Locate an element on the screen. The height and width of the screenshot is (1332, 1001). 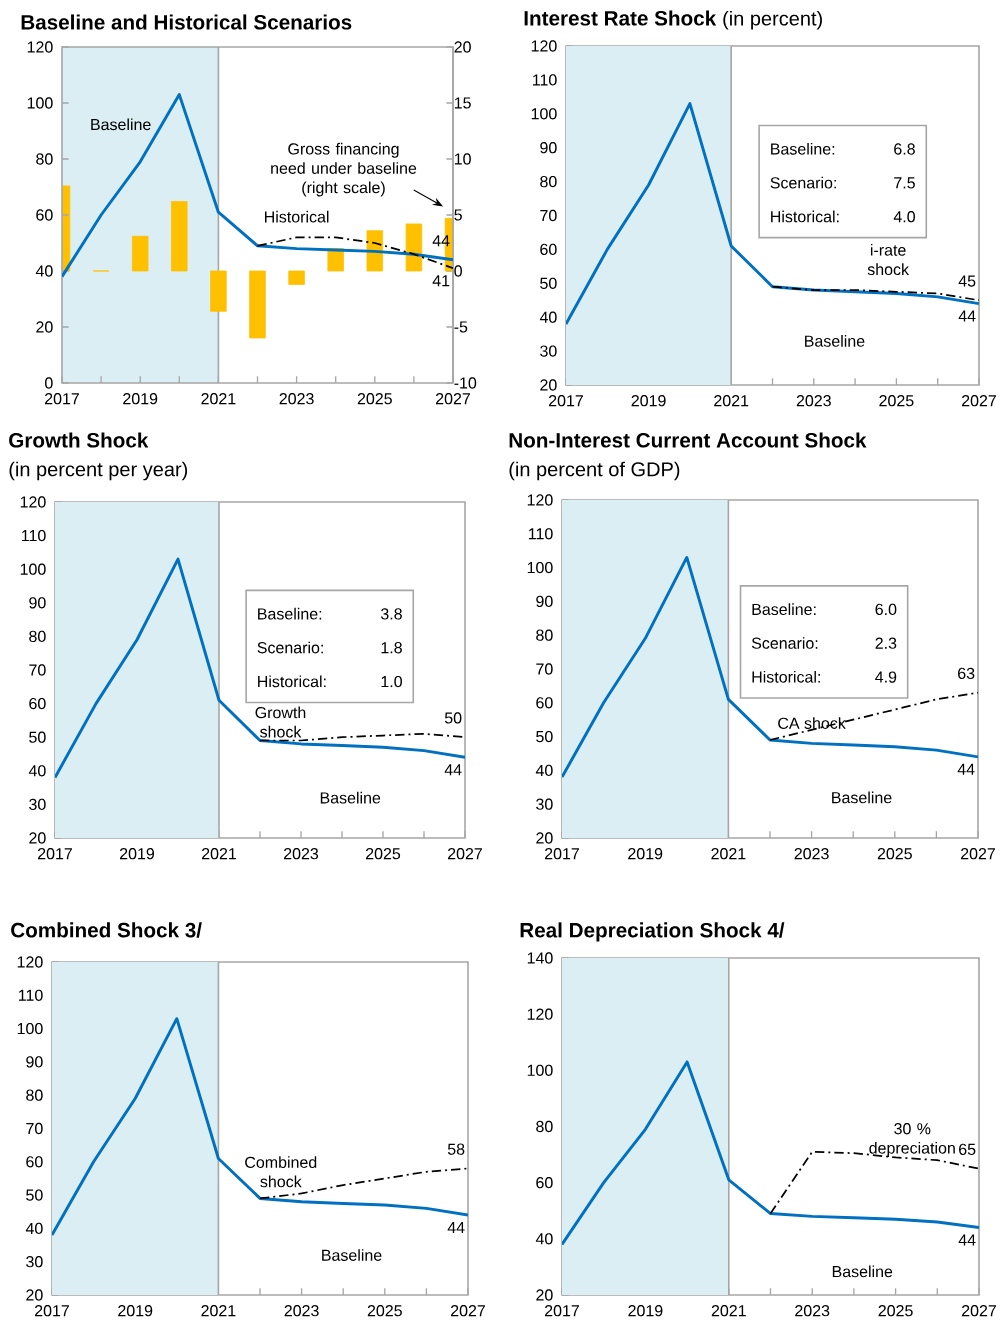
y2-tick-label: 15 is located at coordinates (462, 103).